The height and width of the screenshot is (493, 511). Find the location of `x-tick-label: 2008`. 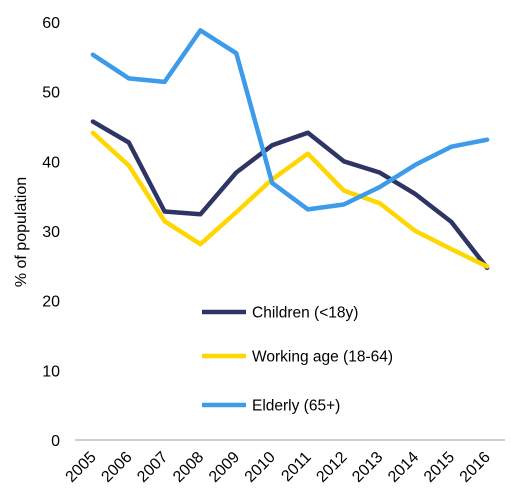

x-tick-label: 2008 is located at coordinates (188, 467).